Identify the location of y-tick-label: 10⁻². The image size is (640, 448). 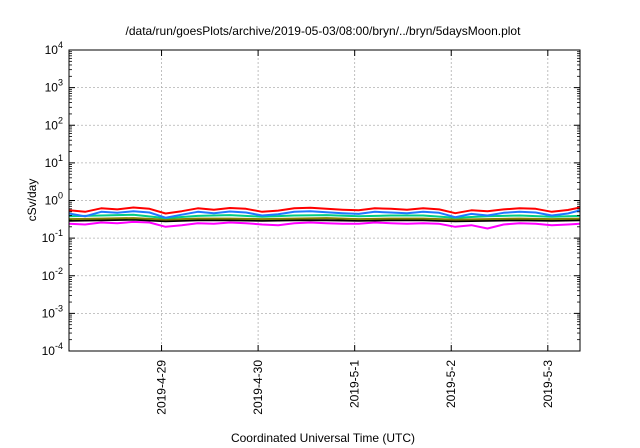
(52, 274).